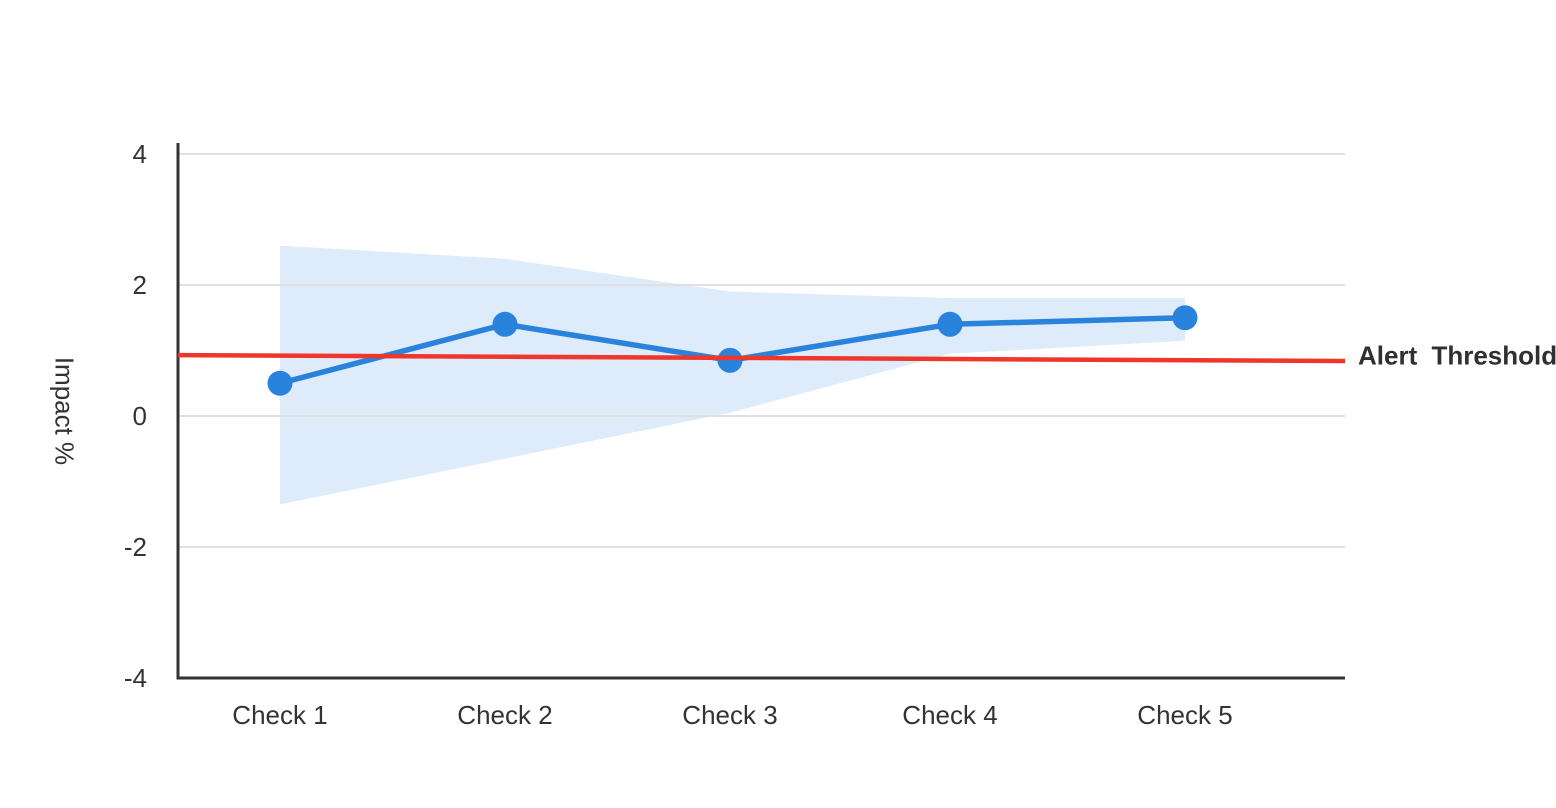  Describe the element at coordinates (135, 547) in the screenshot. I see `y-tick-label--2: -2` at that location.